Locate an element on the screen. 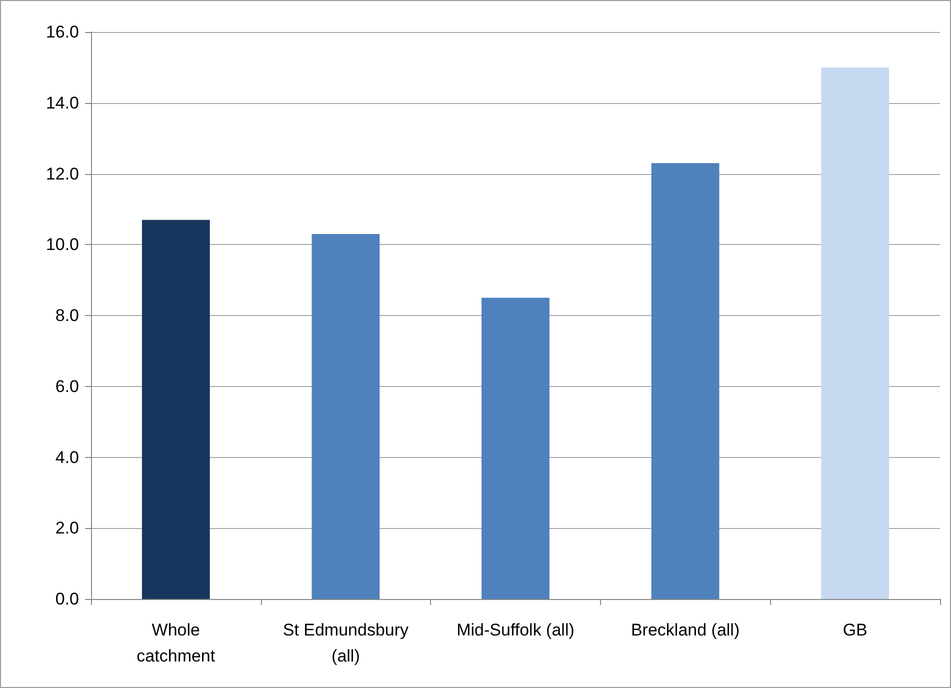  y-tick-label: 16.0 is located at coordinates (62, 32).